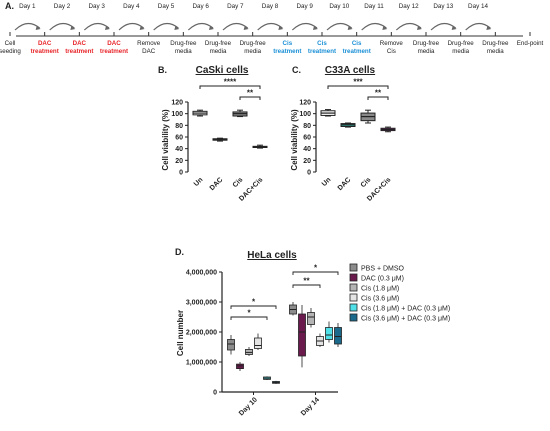 Image resolution: width=550 pixels, height=431 pixels. Describe the element at coordinates (307, 161) in the screenshot. I see `y-tick-label: 20` at that location.